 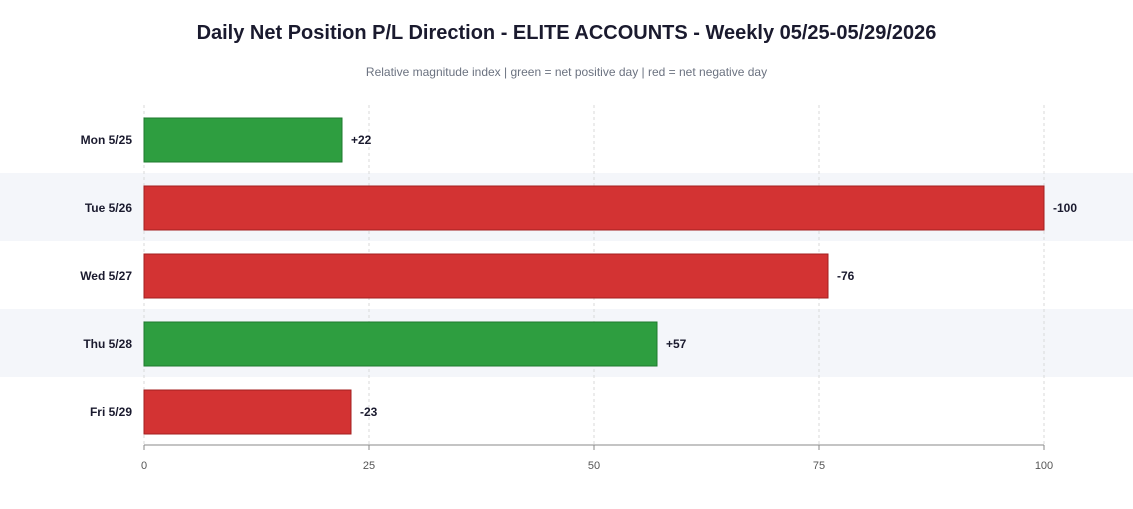 I want to click on x-tick-label: 75, so click(x=819, y=466).